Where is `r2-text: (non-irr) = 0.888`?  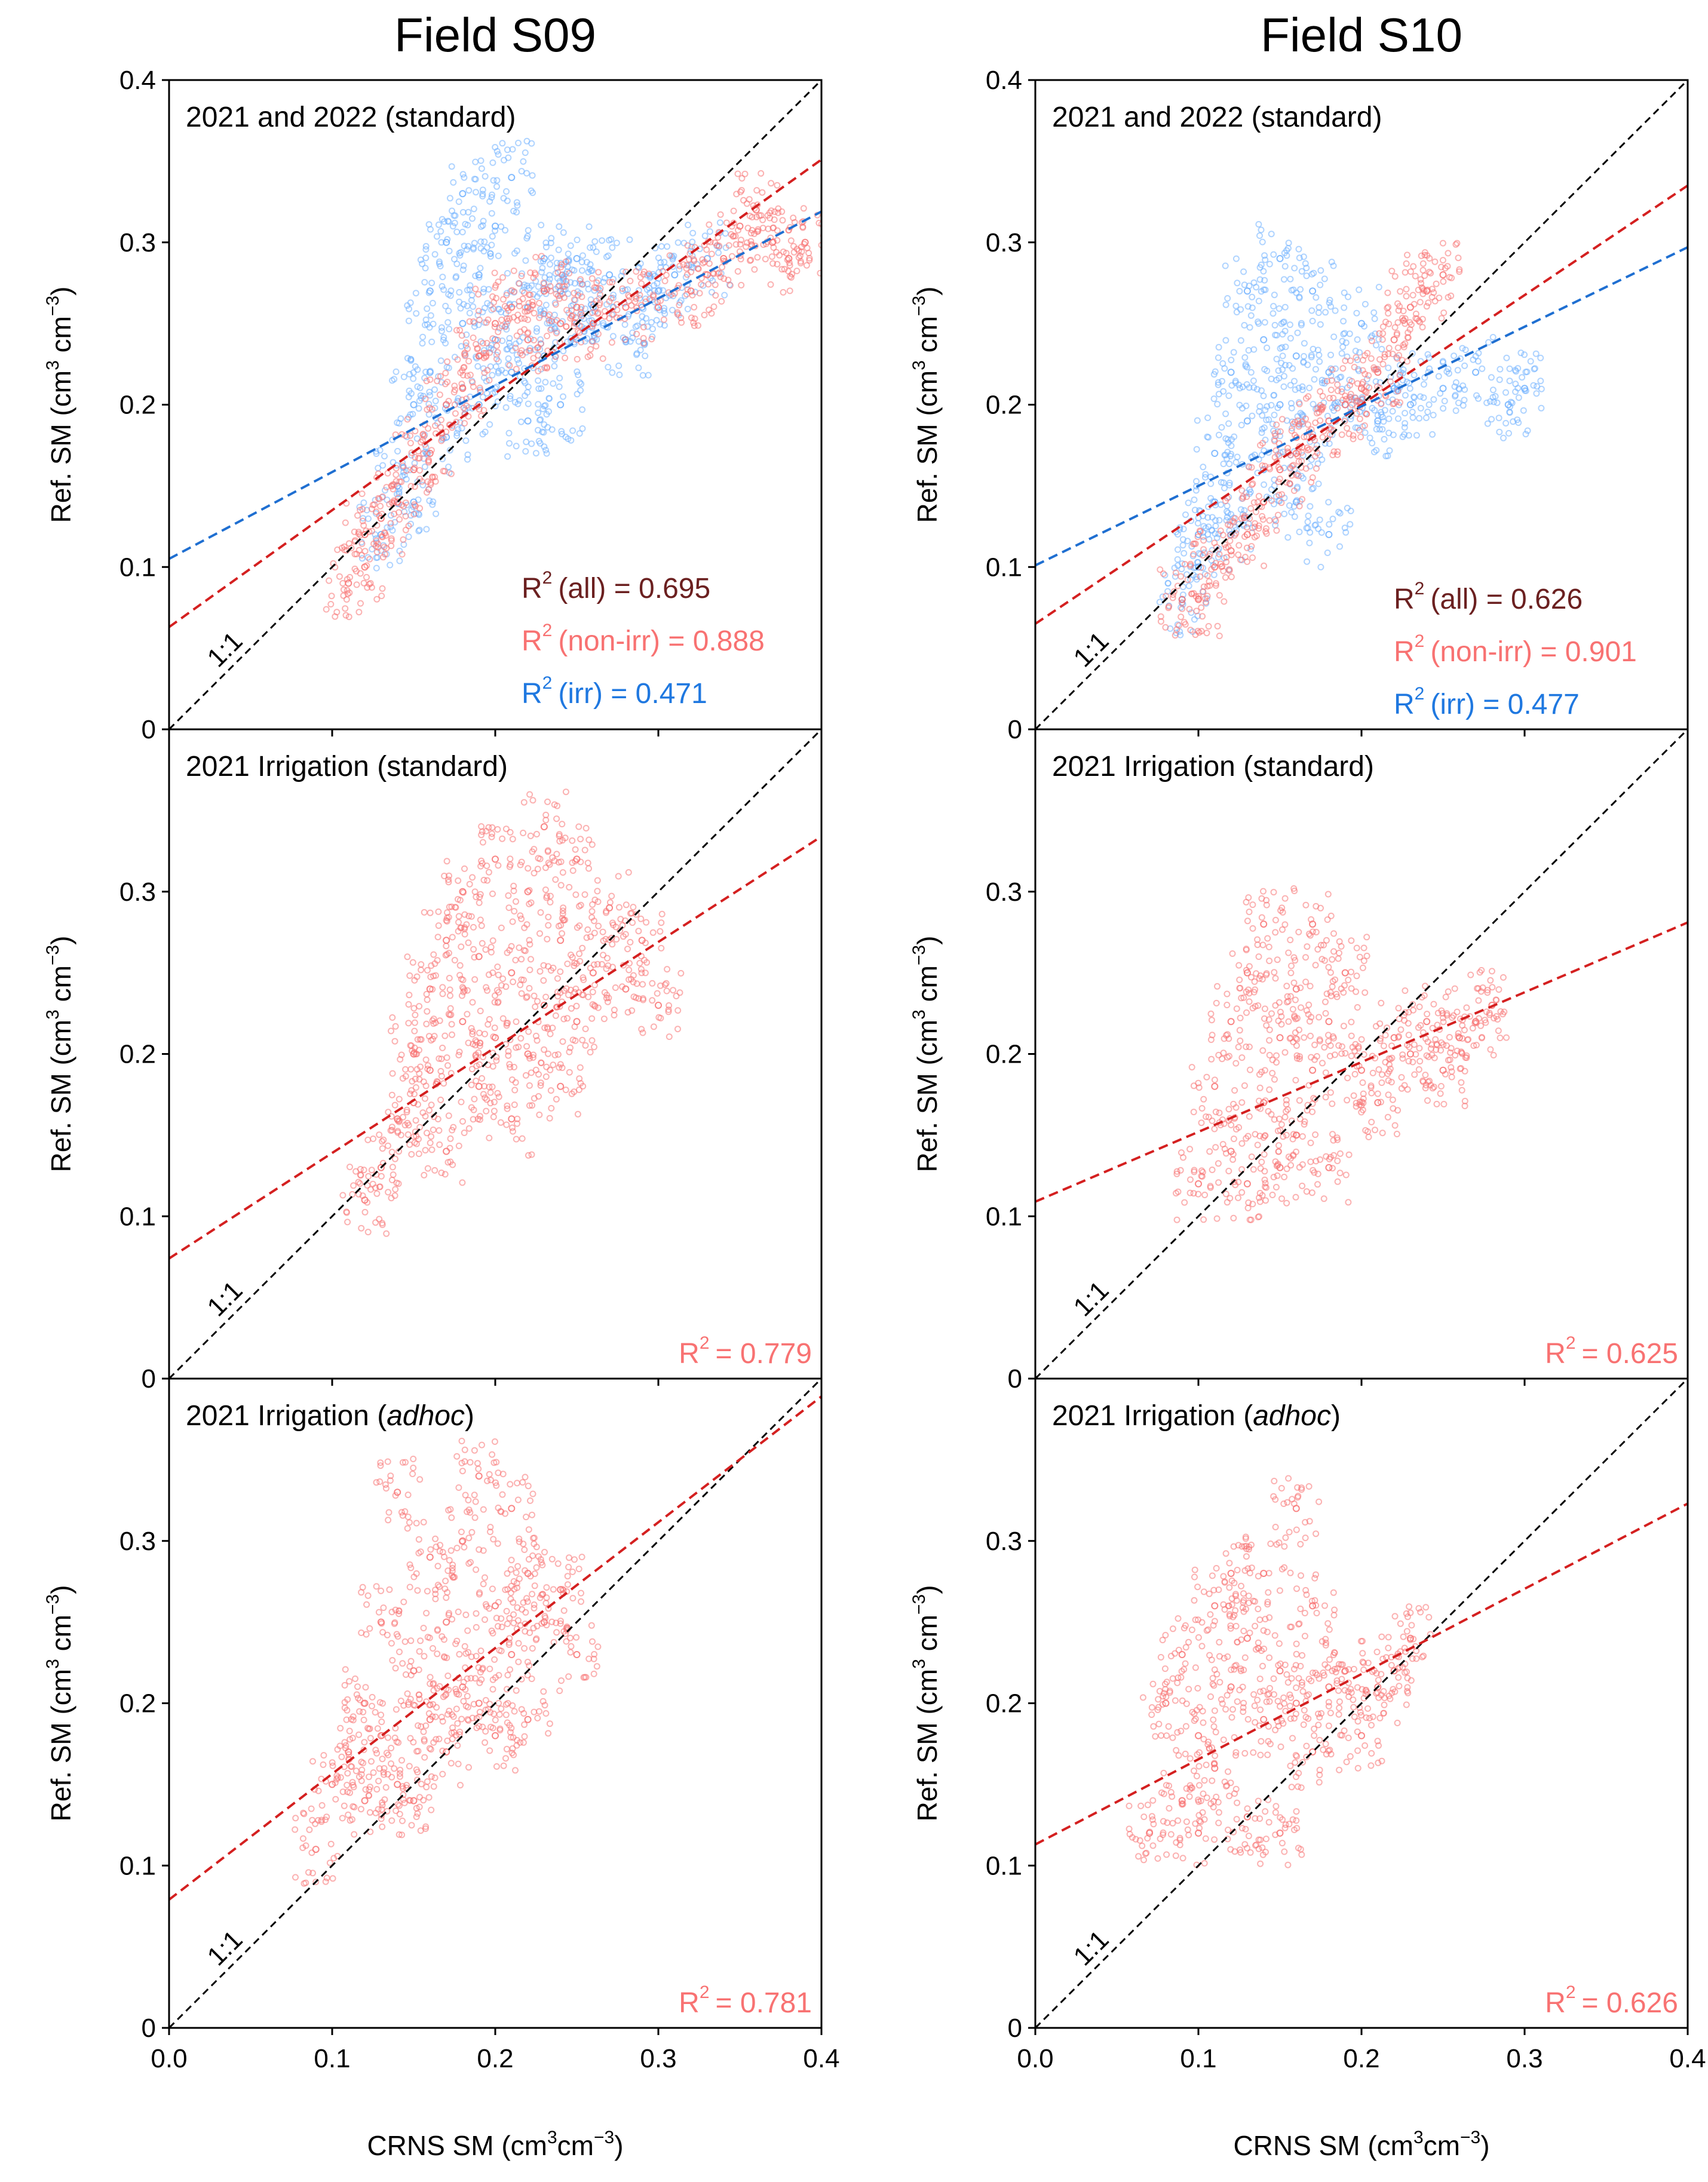
r2-text: (non-irr) = 0.888 is located at coordinates (661, 641).